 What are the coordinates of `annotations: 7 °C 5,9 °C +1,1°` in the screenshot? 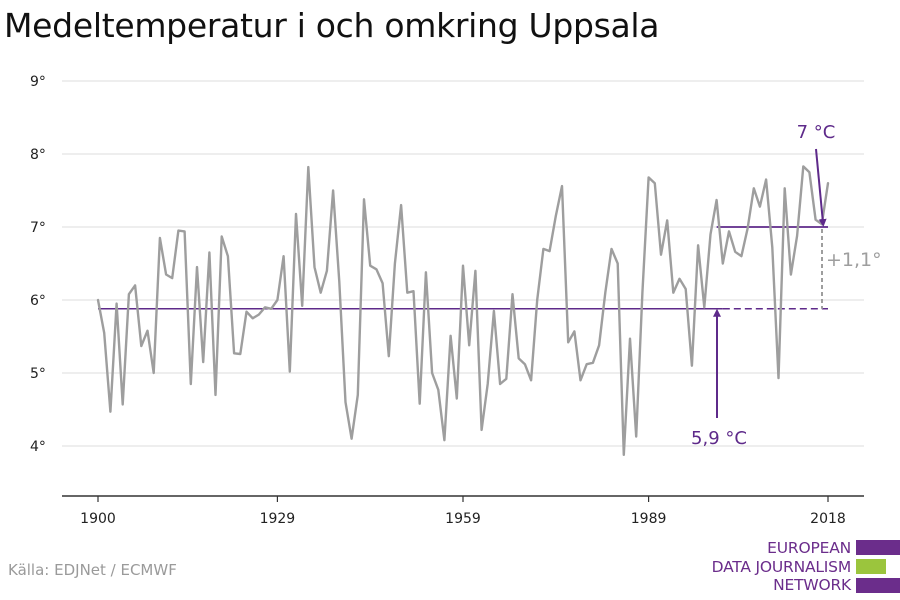 It's located at (786, 285).